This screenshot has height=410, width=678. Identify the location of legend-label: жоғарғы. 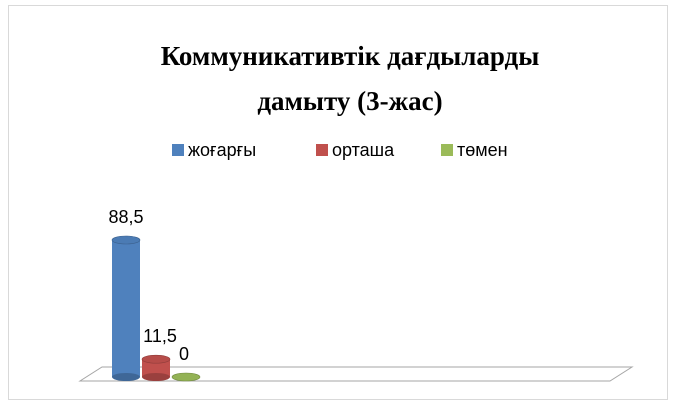
(222, 150).